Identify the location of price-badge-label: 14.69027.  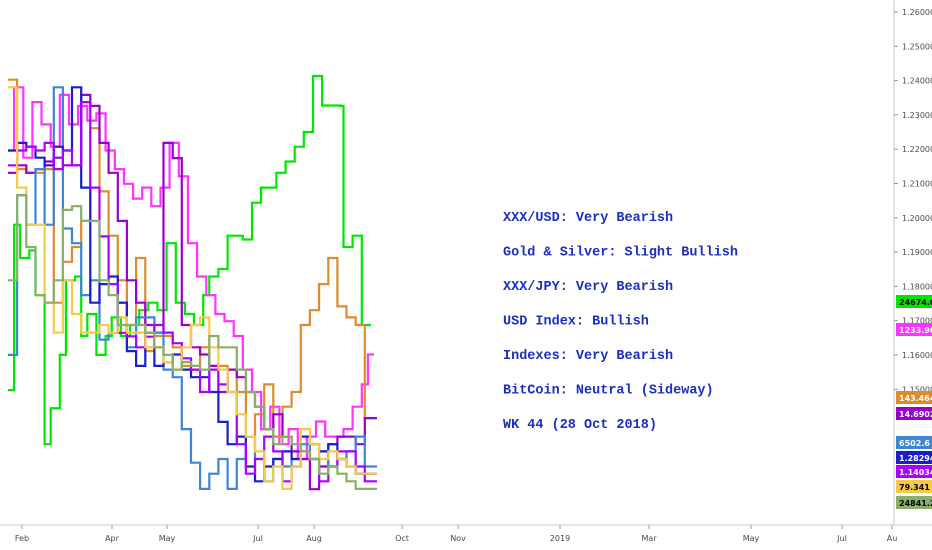
(915, 414).